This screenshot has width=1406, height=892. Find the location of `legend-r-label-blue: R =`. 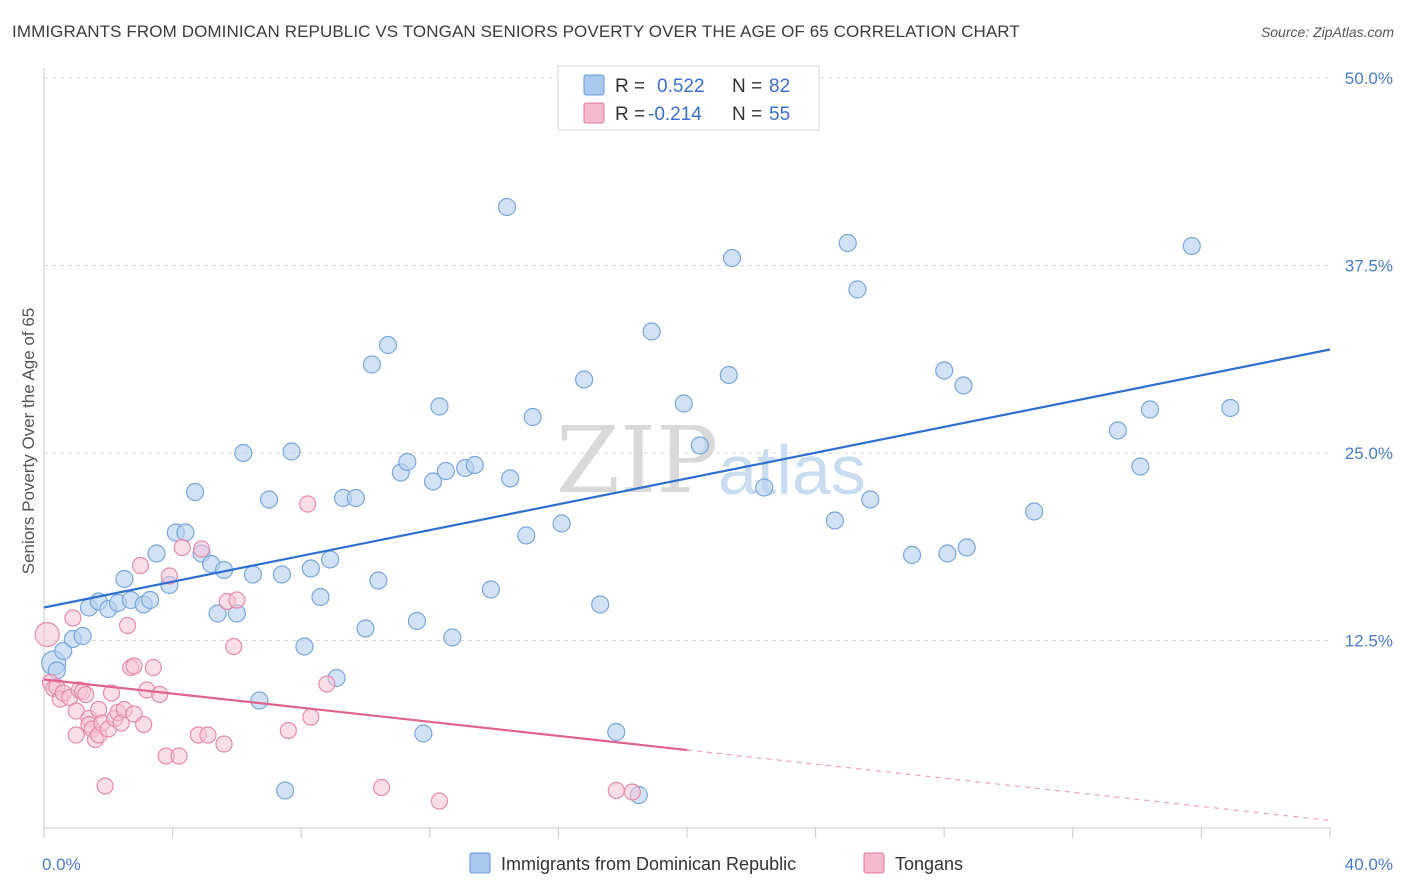

legend-r-label-blue: R = is located at coordinates (630, 86).